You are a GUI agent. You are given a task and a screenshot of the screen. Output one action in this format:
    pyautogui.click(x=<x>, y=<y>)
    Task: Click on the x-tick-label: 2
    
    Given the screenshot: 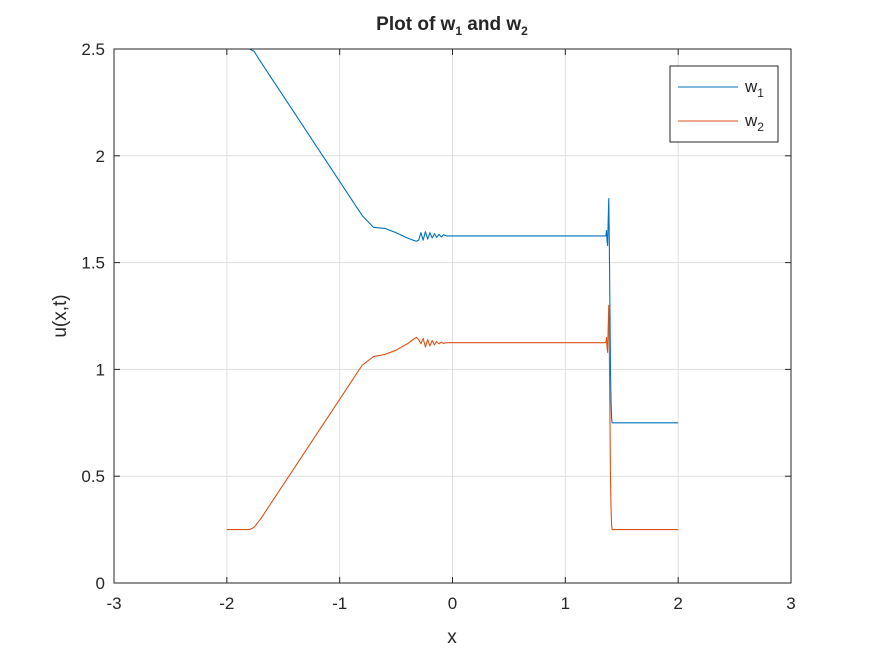 What is the action you would take?
    pyautogui.click(x=677, y=603)
    